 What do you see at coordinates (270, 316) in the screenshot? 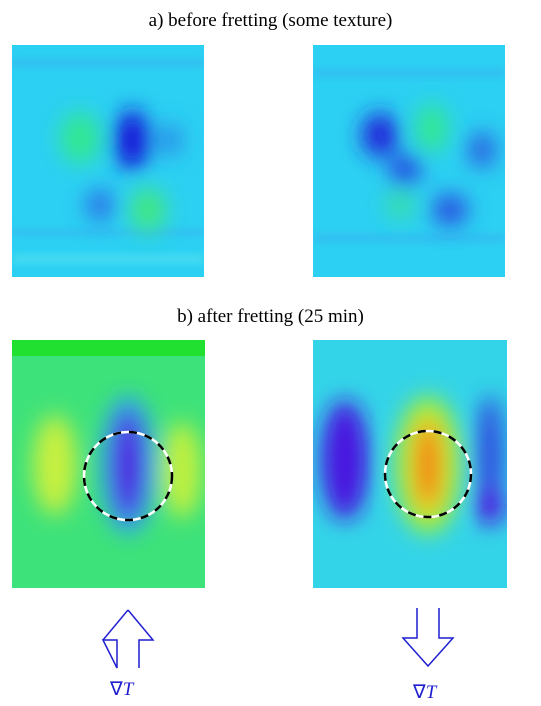
I see `caption: b) after fretting (25 min)` at bounding box center [270, 316].